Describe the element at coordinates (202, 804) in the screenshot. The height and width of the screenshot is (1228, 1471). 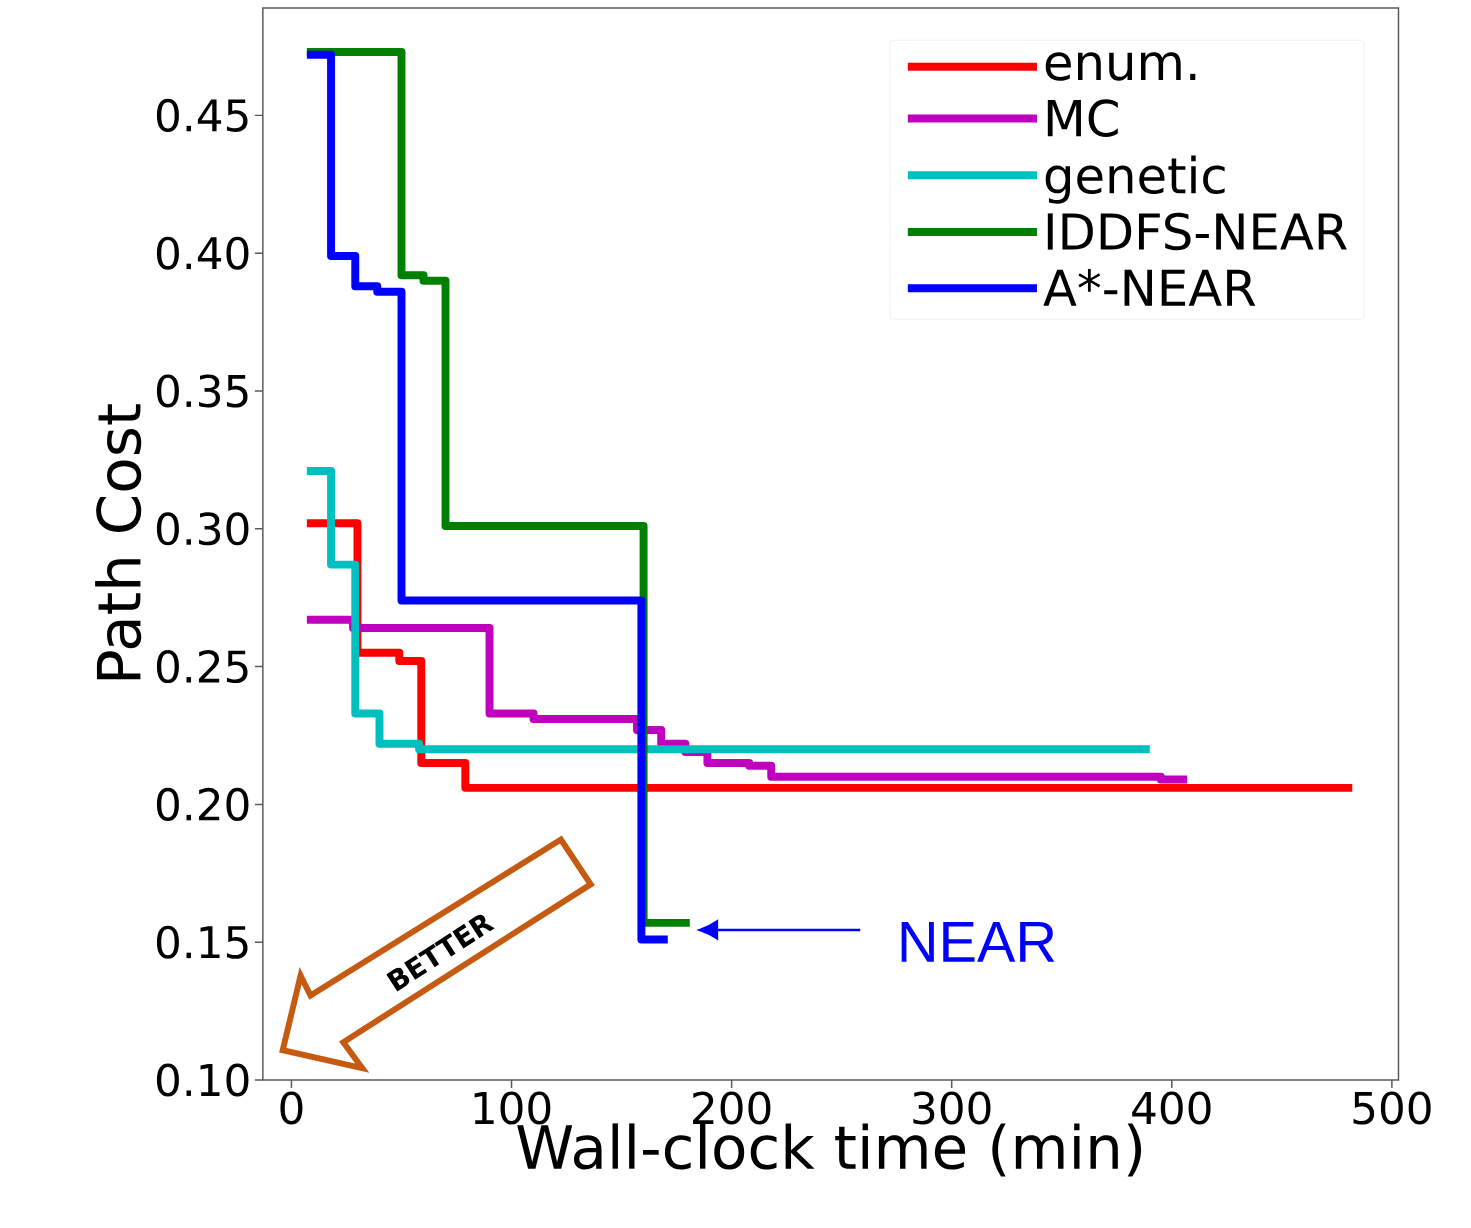
I see `y-tick-label: 0.20` at that location.